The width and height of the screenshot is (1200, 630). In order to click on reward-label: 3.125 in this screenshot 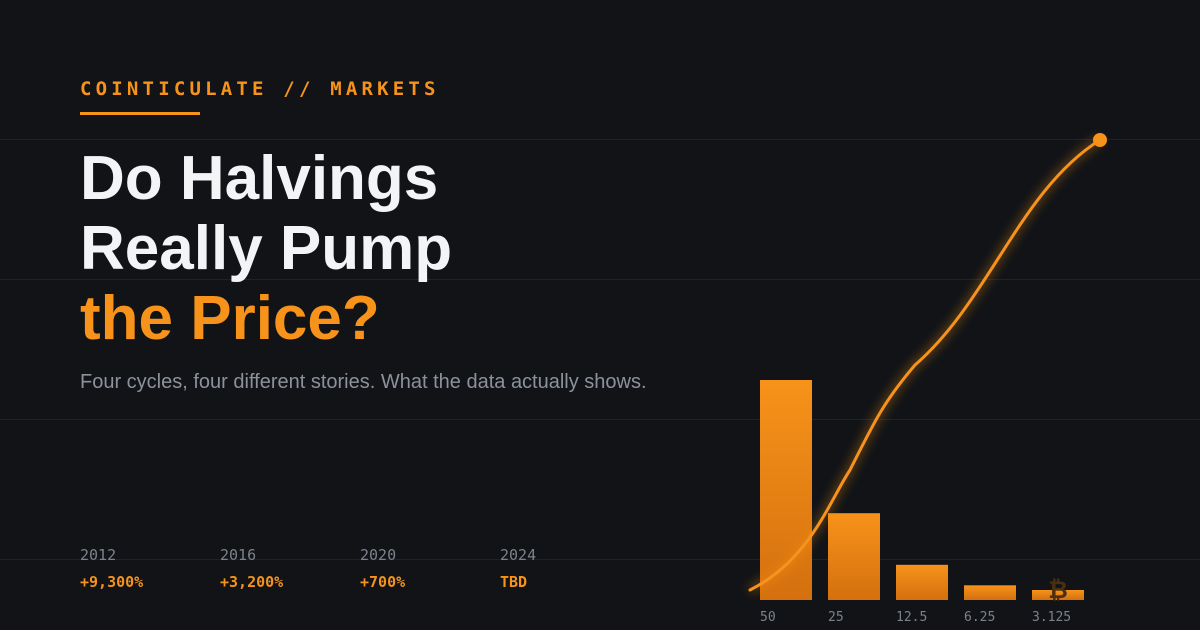, I will do `click(1051, 617)`.